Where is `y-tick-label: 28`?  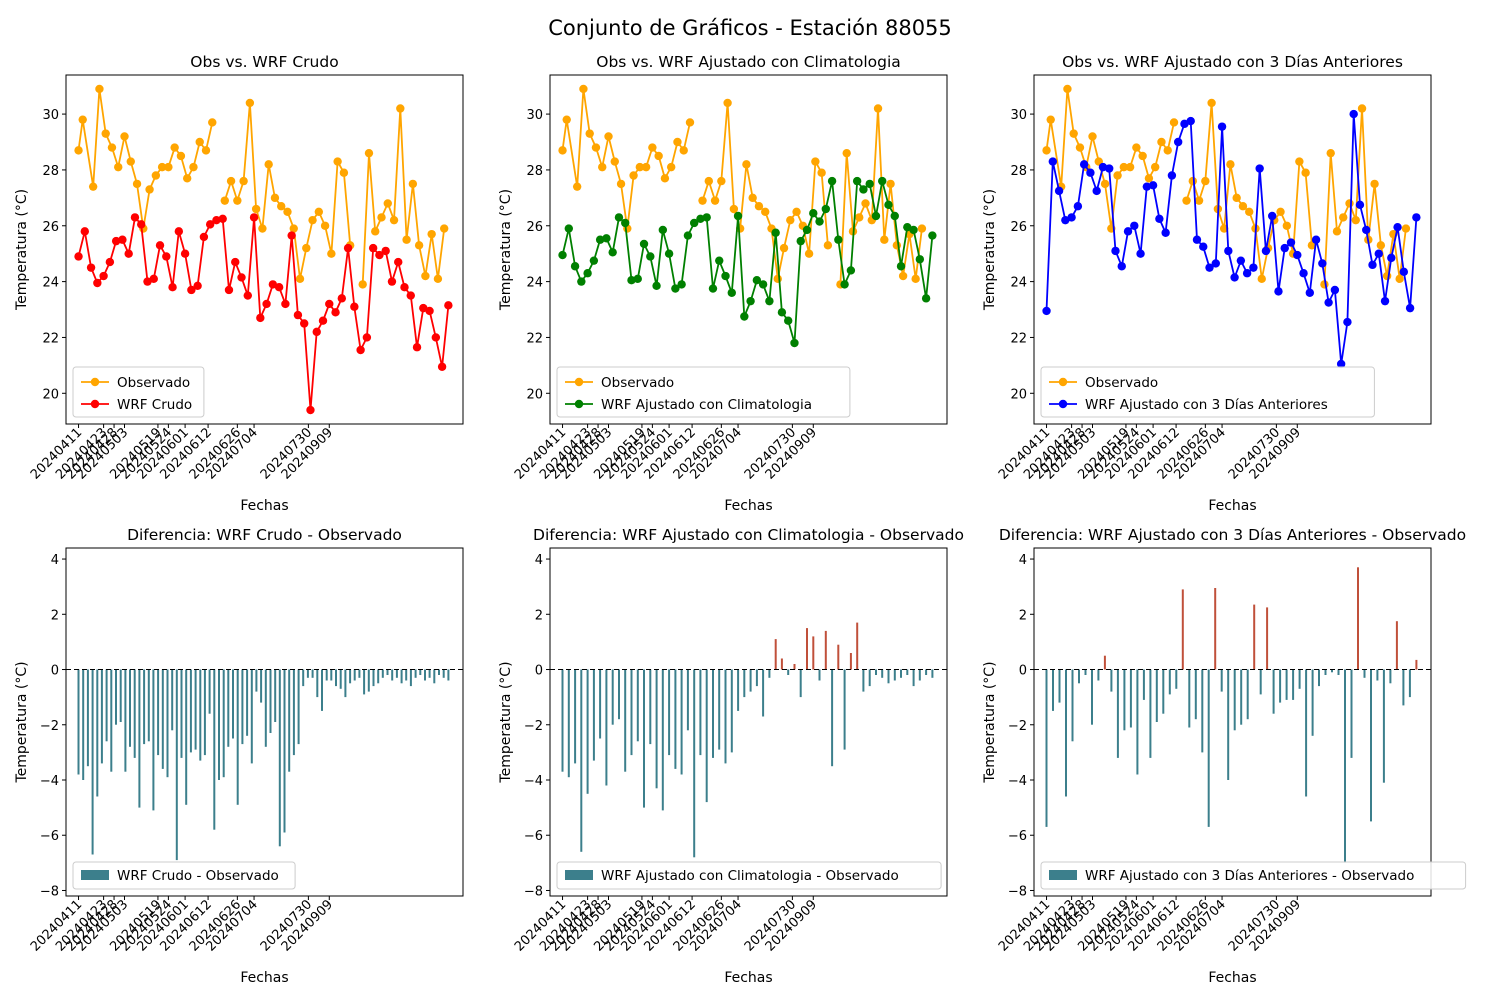
y-tick-label: 28 is located at coordinates (1018, 171).